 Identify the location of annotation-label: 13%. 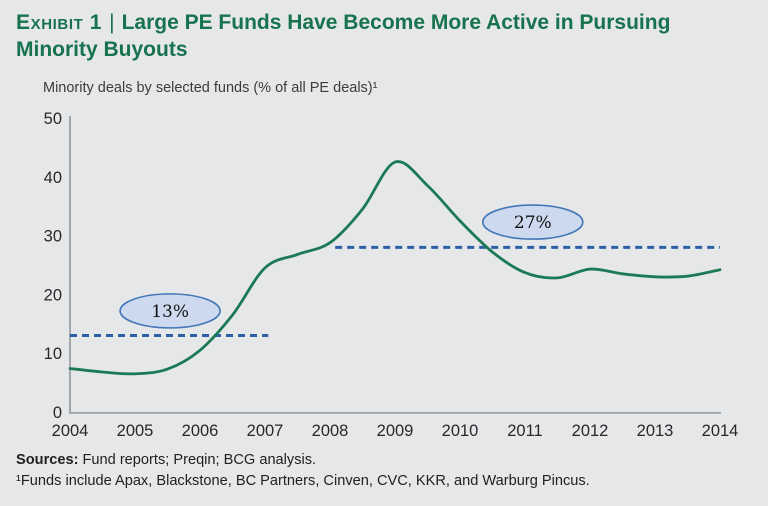
(170, 312).